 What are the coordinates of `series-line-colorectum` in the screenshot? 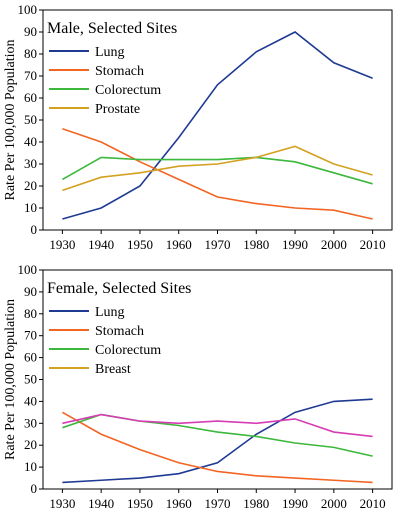 It's located at (217, 170).